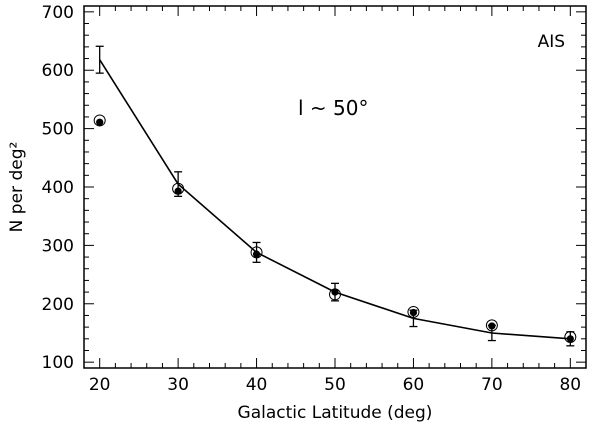 Image resolution: width=600 pixels, height=430 pixels. I want to click on x-tick-label: 20, so click(100, 385).